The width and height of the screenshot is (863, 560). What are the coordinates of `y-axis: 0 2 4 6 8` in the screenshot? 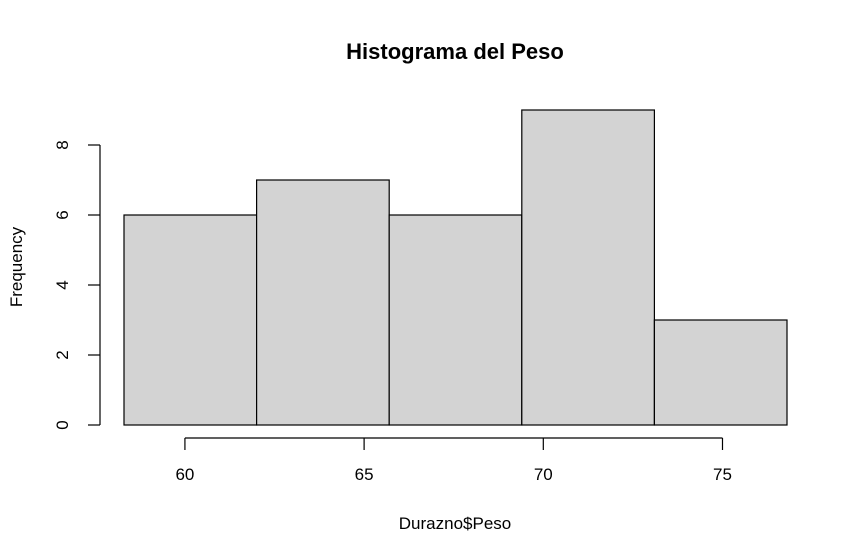 It's located at (77, 285).